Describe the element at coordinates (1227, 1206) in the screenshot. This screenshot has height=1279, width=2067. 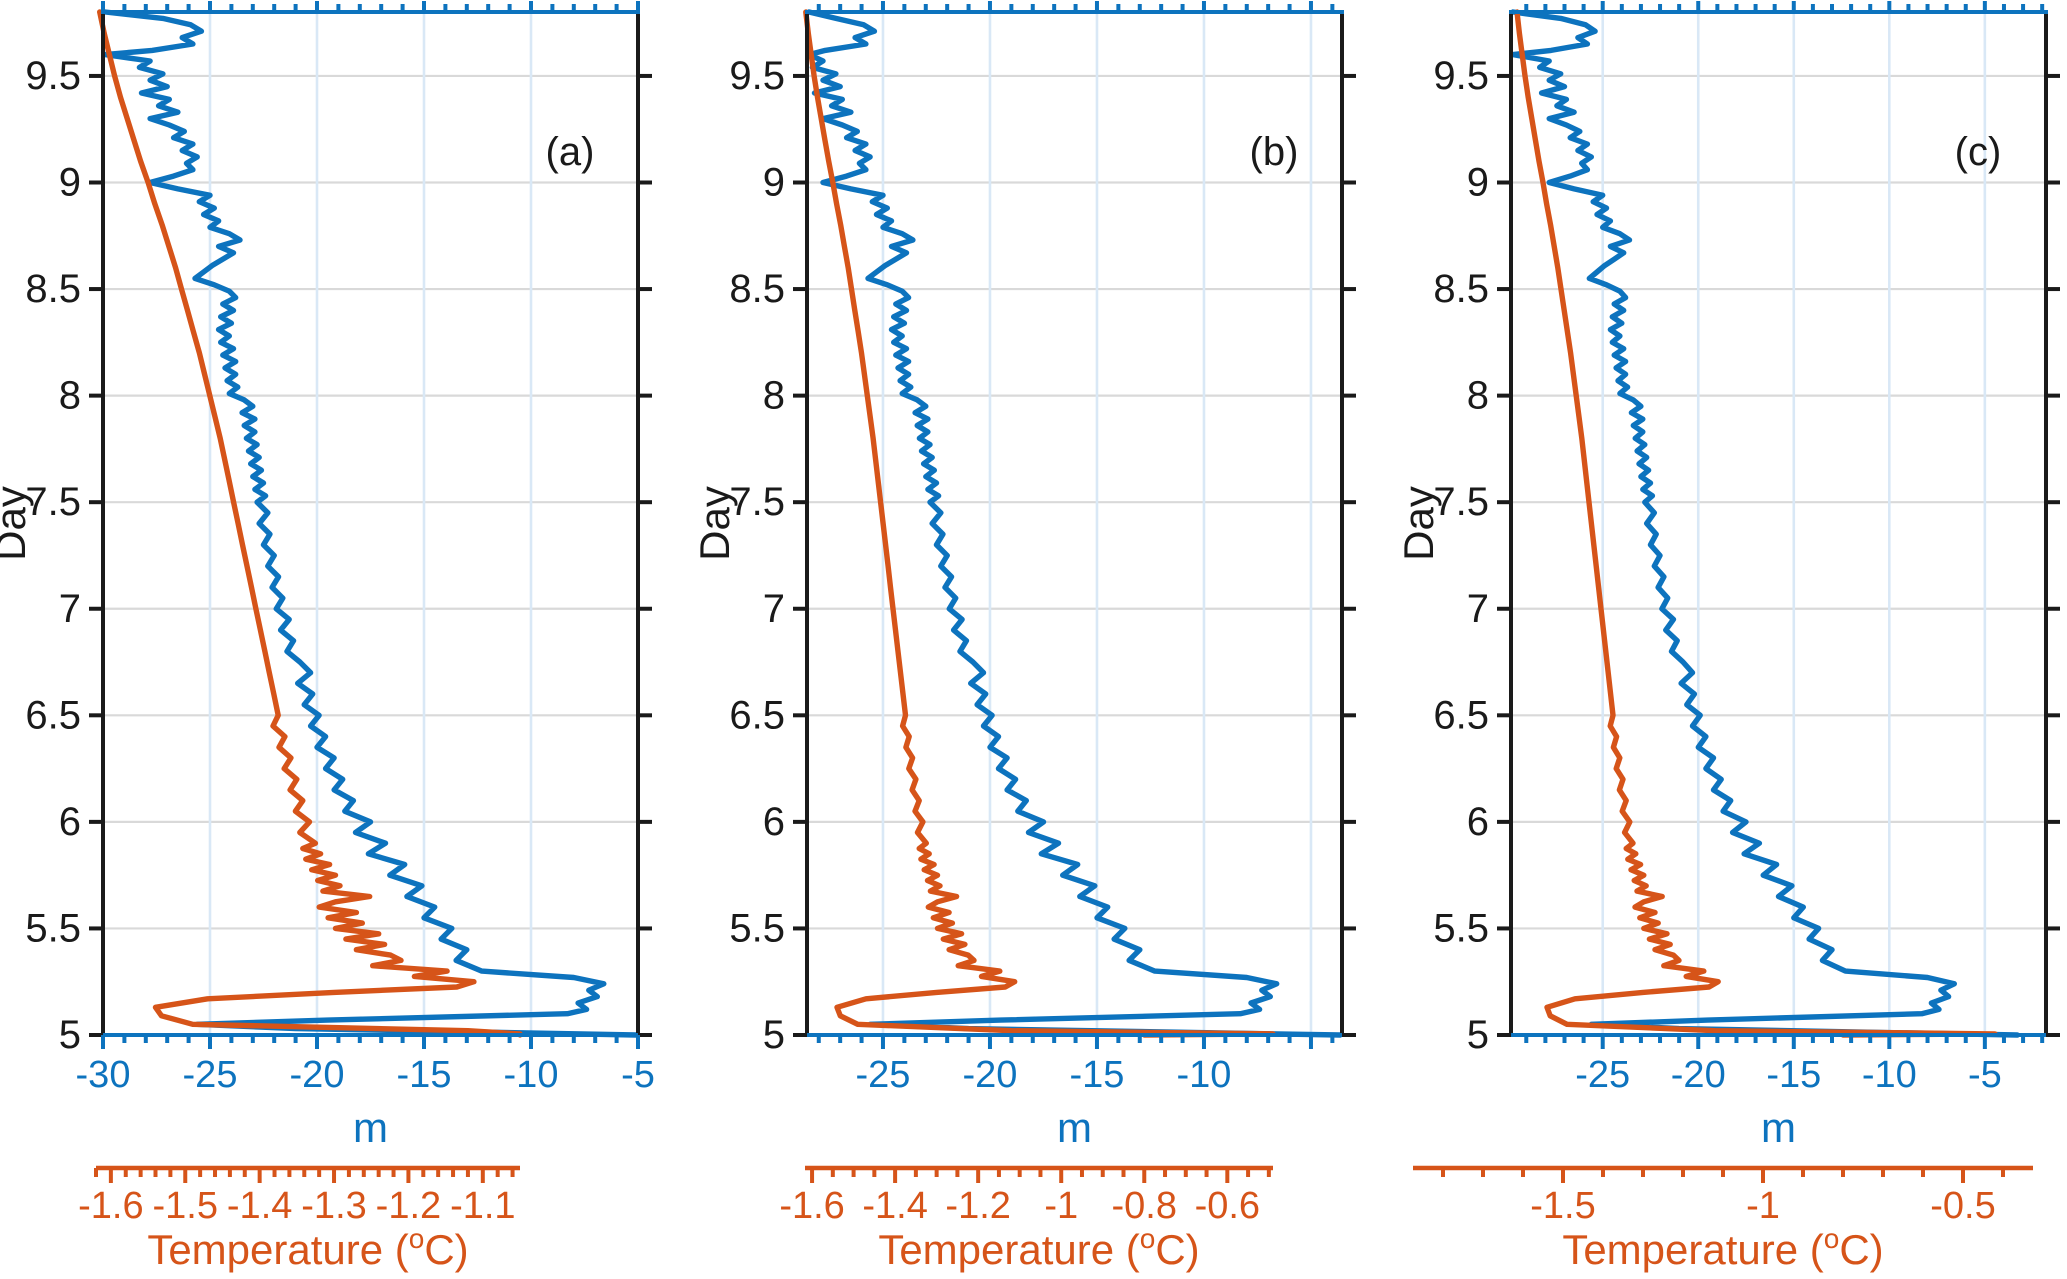
I see `t-tick-label: -0.6` at that location.